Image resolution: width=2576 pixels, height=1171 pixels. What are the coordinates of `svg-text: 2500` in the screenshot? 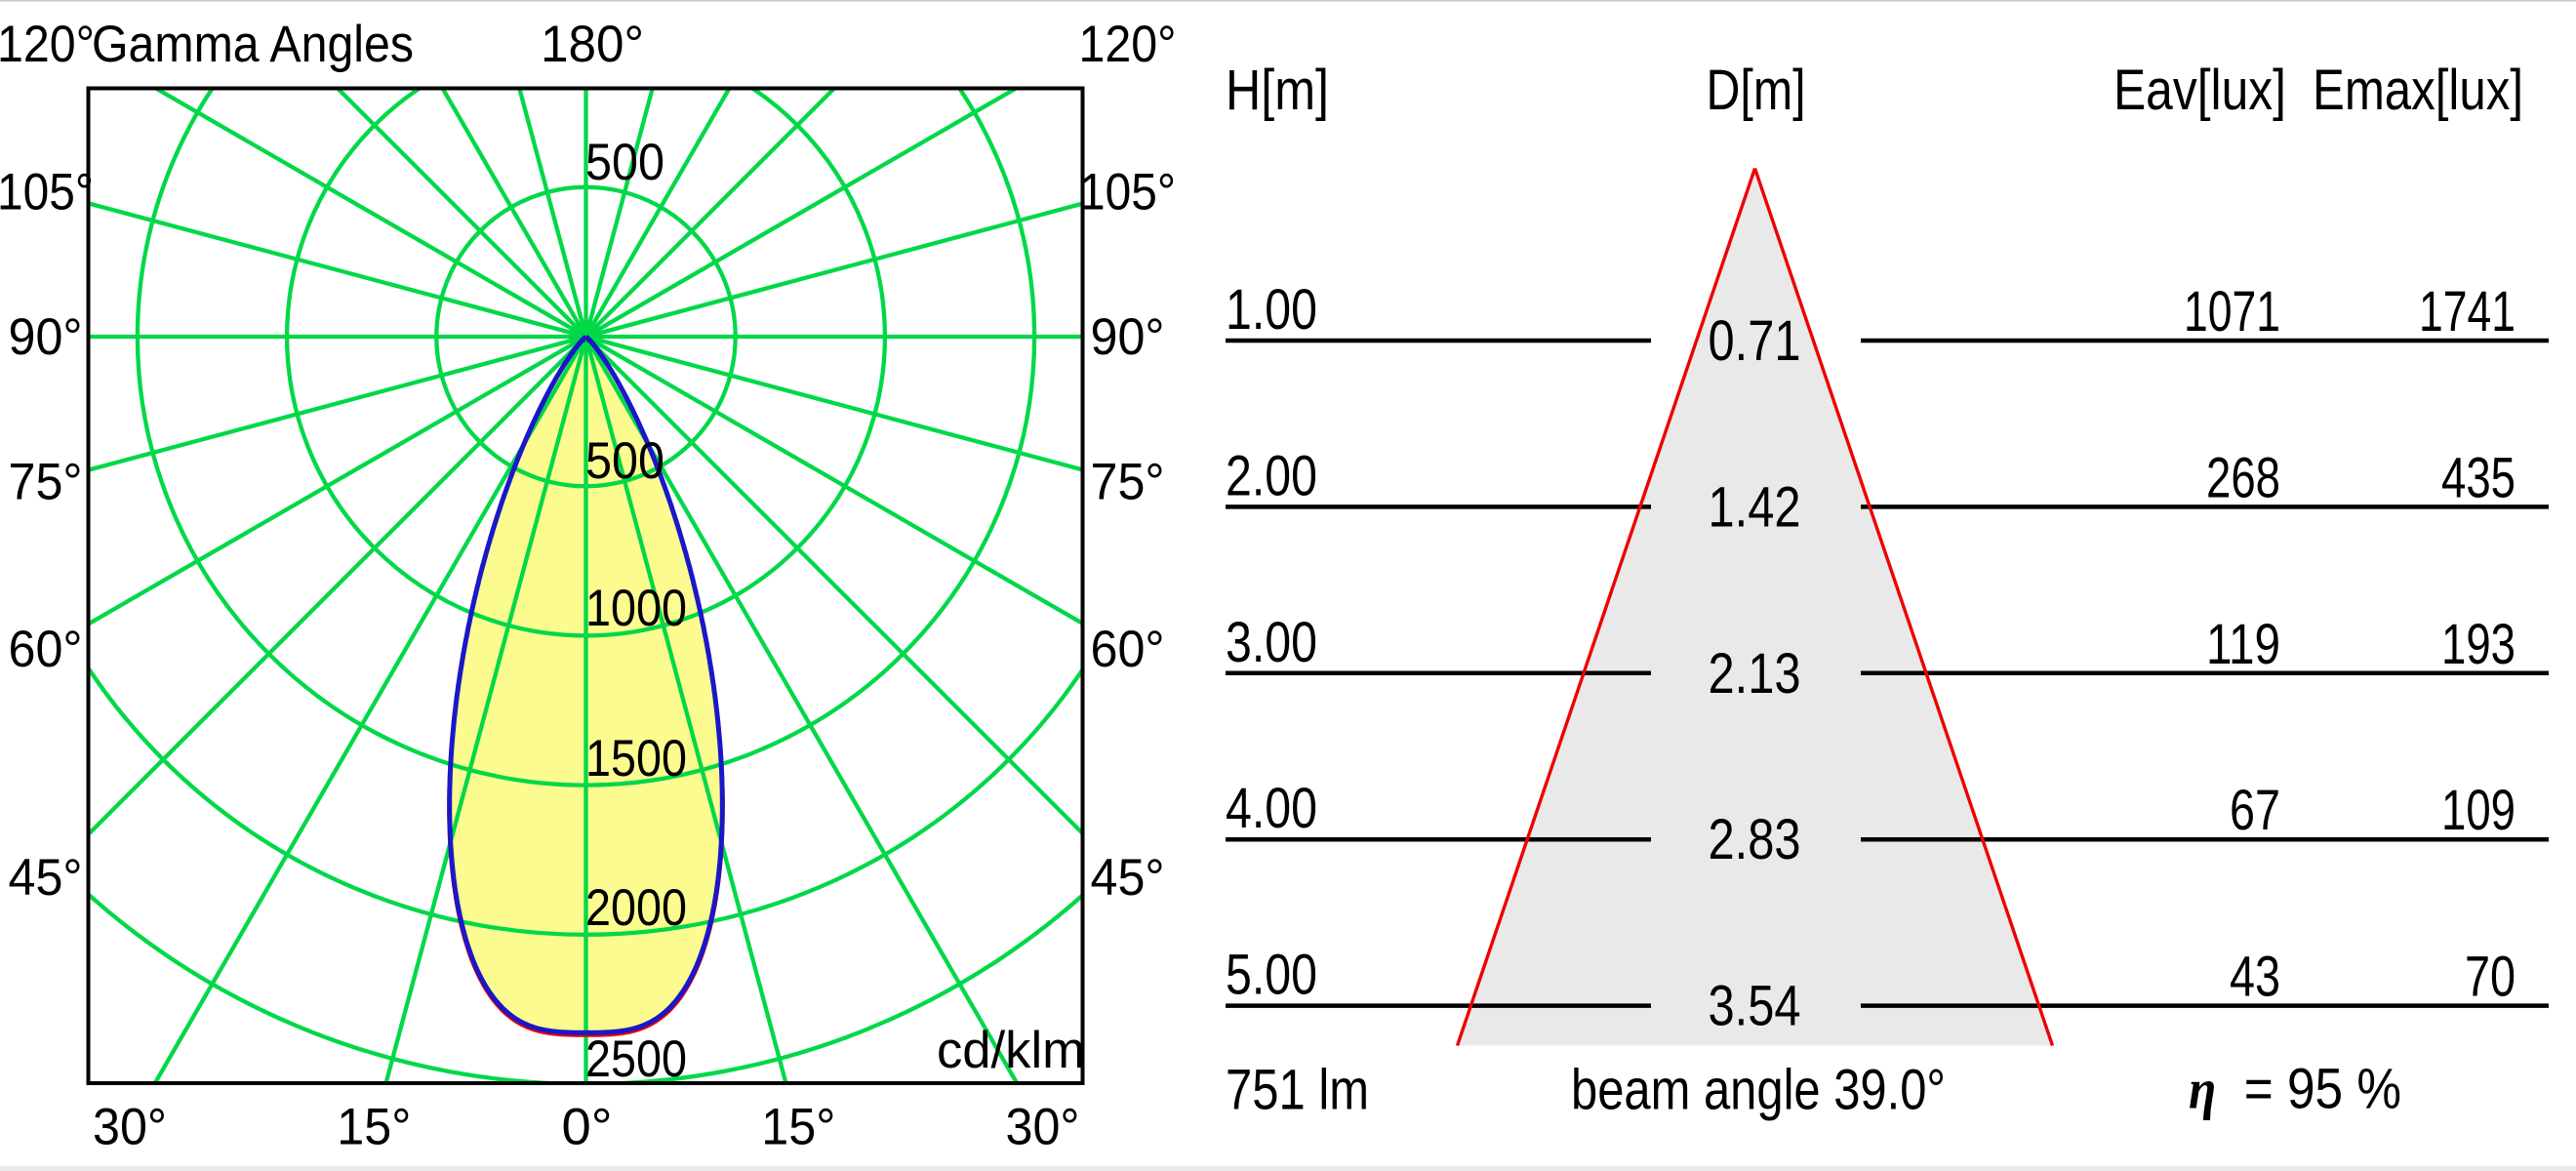 It's located at (636, 1059).